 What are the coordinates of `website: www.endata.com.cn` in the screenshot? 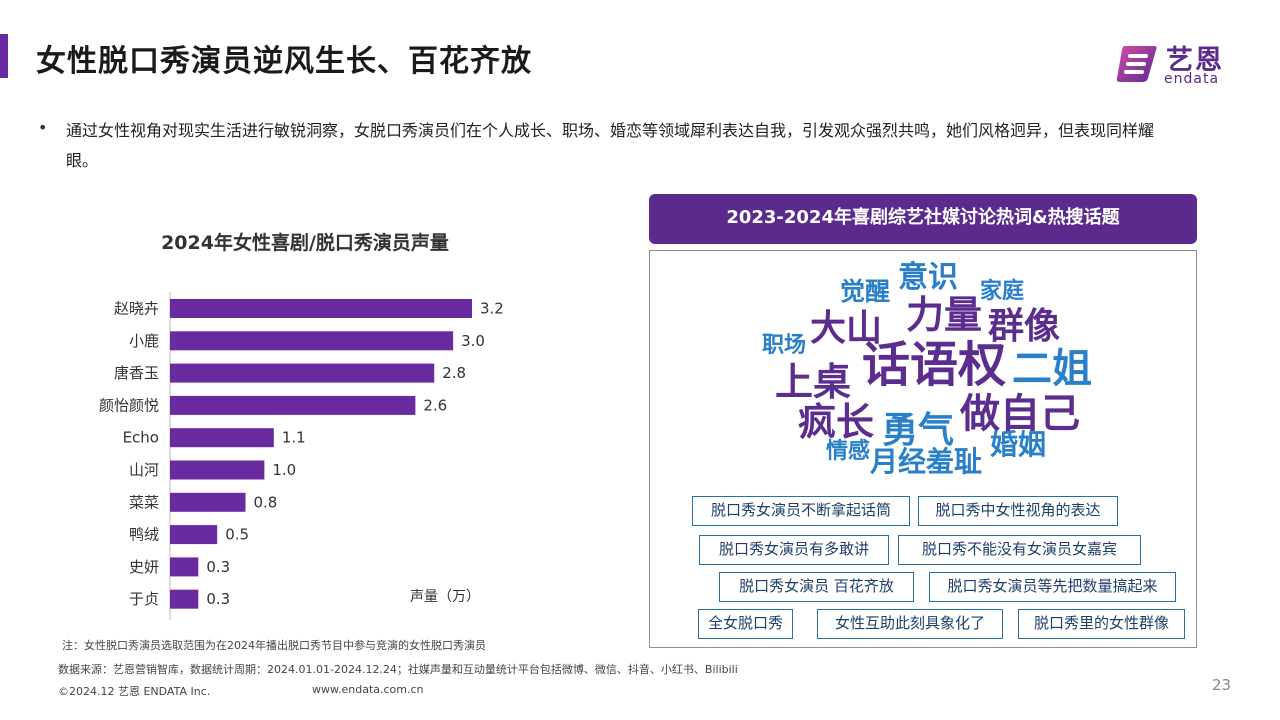 It's located at (368, 689).